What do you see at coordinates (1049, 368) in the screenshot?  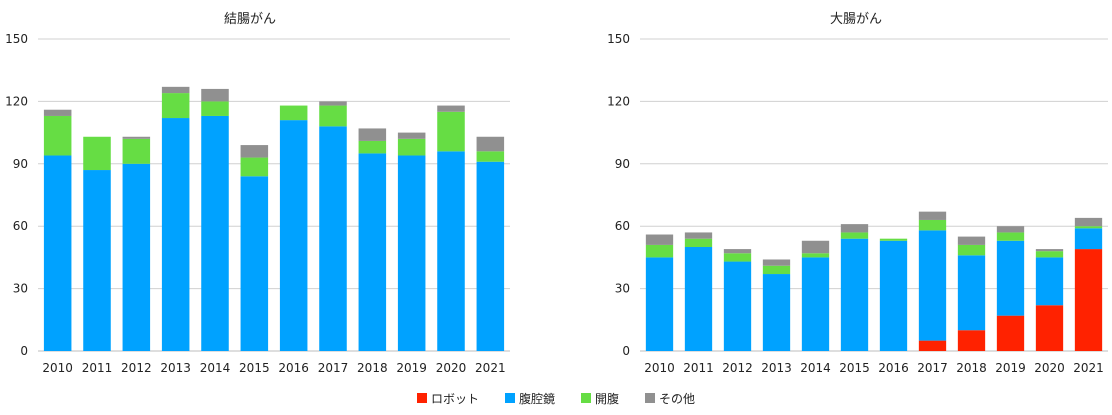 I see `x-tick-label: 2020` at bounding box center [1049, 368].